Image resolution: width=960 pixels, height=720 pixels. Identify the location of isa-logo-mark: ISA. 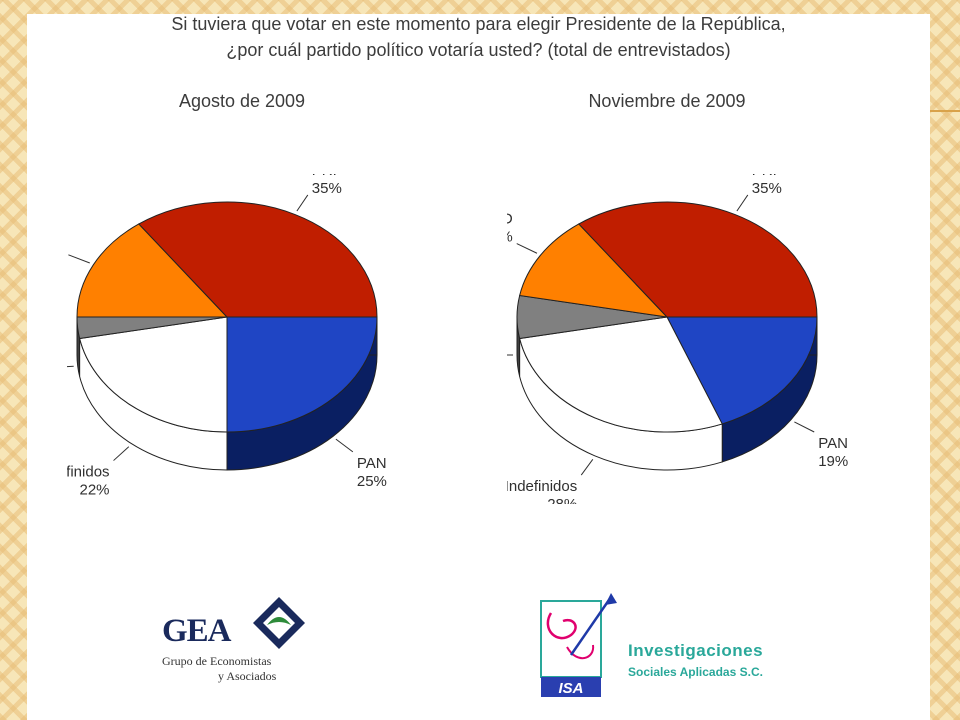
(578, 645).